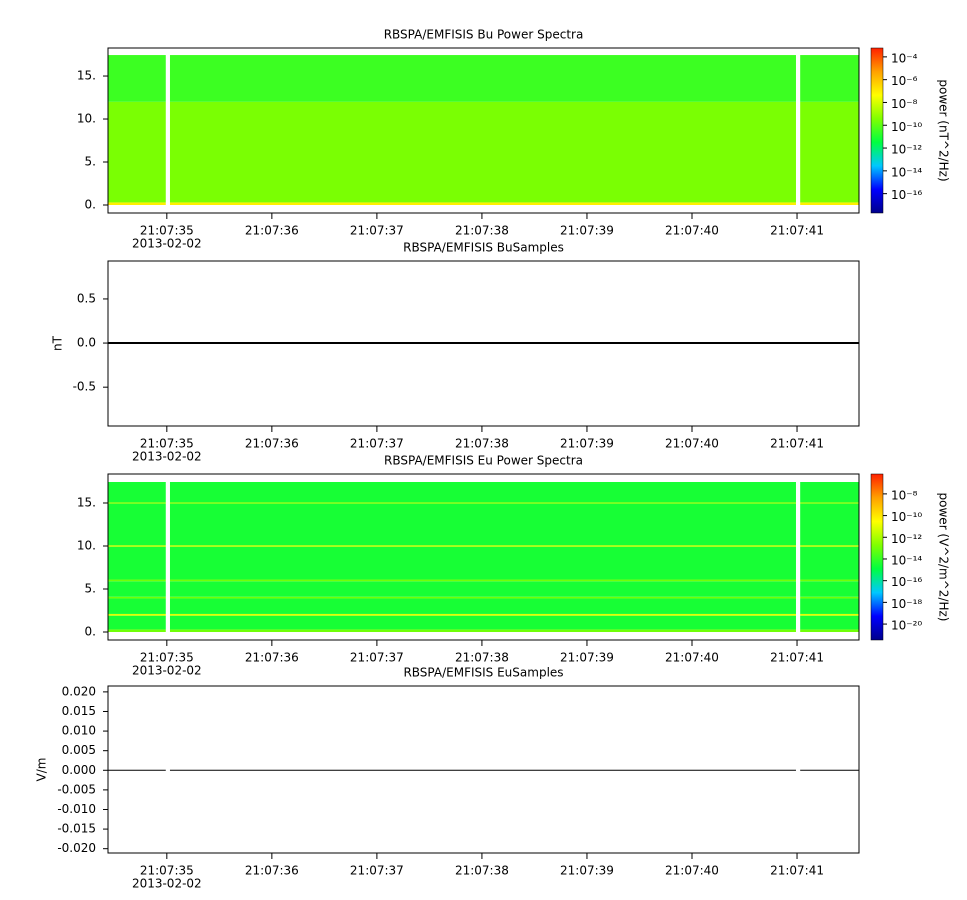 This screenshot has width=967, height=900. What do you see at coordinates (944, 557) in the screenshot?
I see `colorbar-label: power (V^2/m^2/Hz)` at bounding box center [944, 557].